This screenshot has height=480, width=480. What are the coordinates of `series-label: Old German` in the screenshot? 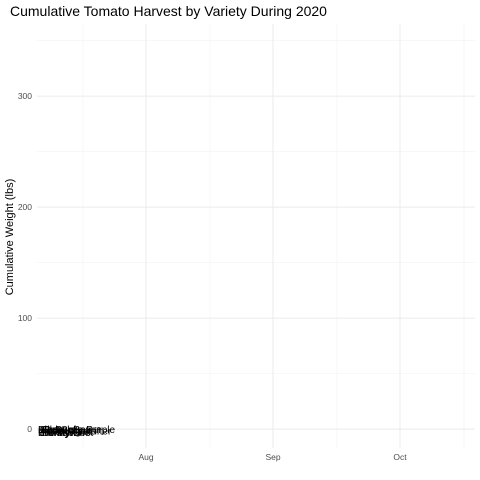 It's located at (69, 430).